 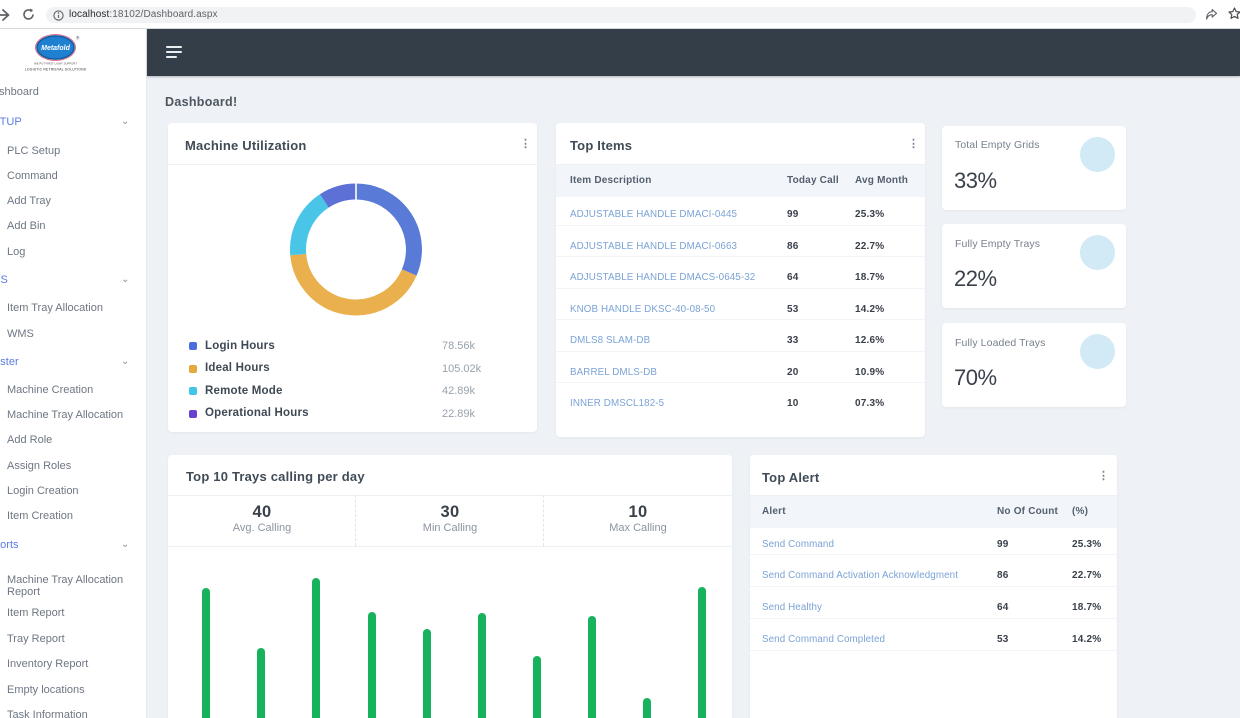 What do you see at coordinates (56, 70) in the screenshot?
I see `svg-text: LOGISTIC RETRIEVAL SOLUTIONS` at bounding box center [56, 70].